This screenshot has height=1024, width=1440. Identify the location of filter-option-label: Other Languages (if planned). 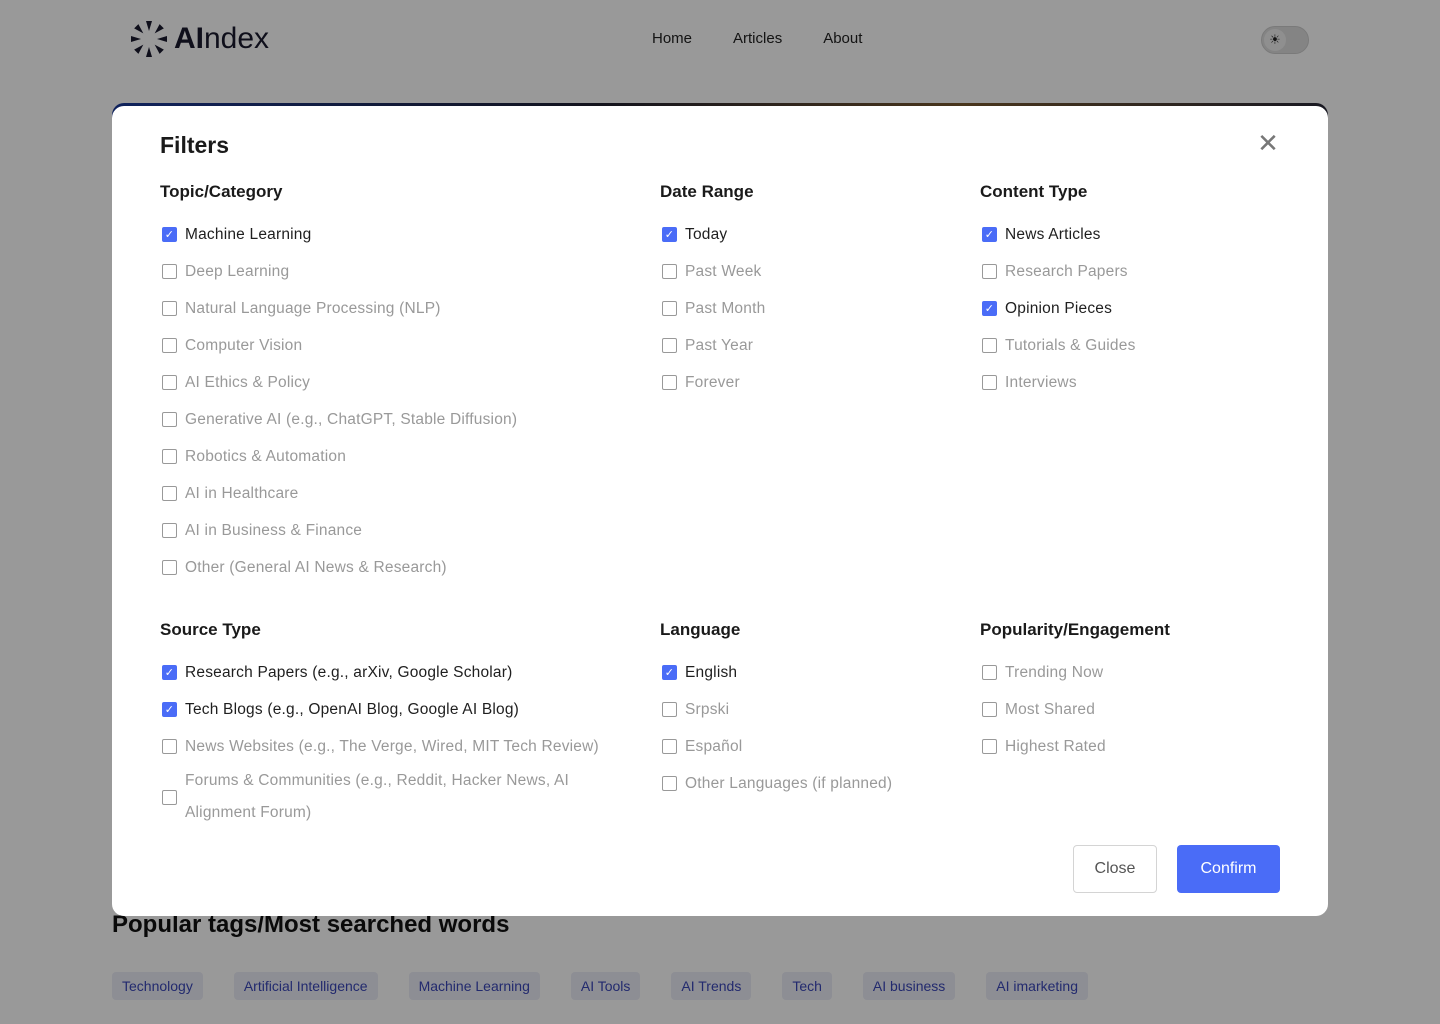
(789, 783).